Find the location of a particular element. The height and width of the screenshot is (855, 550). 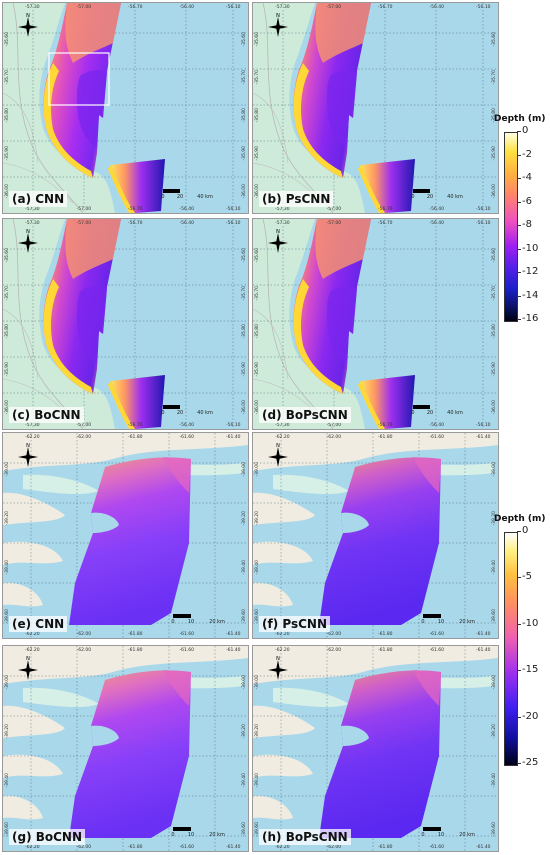

colorbar-top: Depth (m) 0 -2 -4 -6 -8 -10 -12 -14 -16 is located at coordinates (522, 219).